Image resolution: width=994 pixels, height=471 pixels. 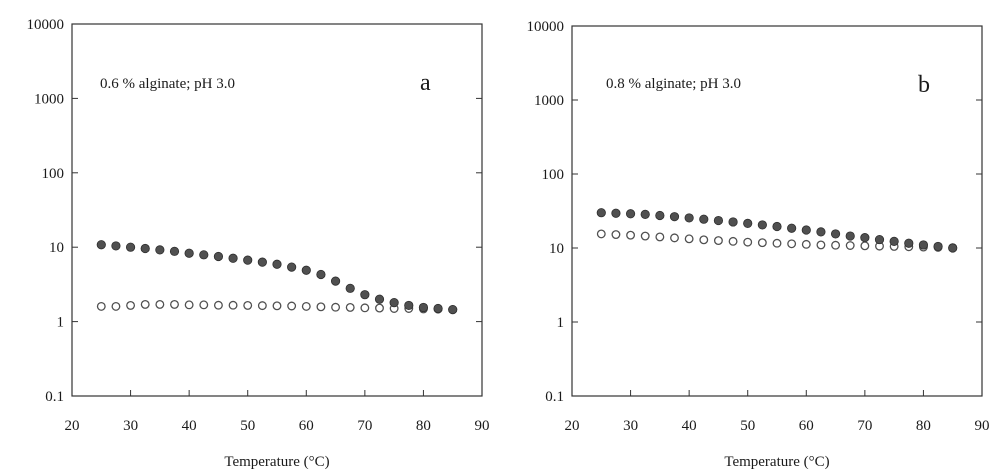 What do you see at coordinates (924, 85) in the screenshot?
I see `panel-letter: b` at bounding box center [924, 85].